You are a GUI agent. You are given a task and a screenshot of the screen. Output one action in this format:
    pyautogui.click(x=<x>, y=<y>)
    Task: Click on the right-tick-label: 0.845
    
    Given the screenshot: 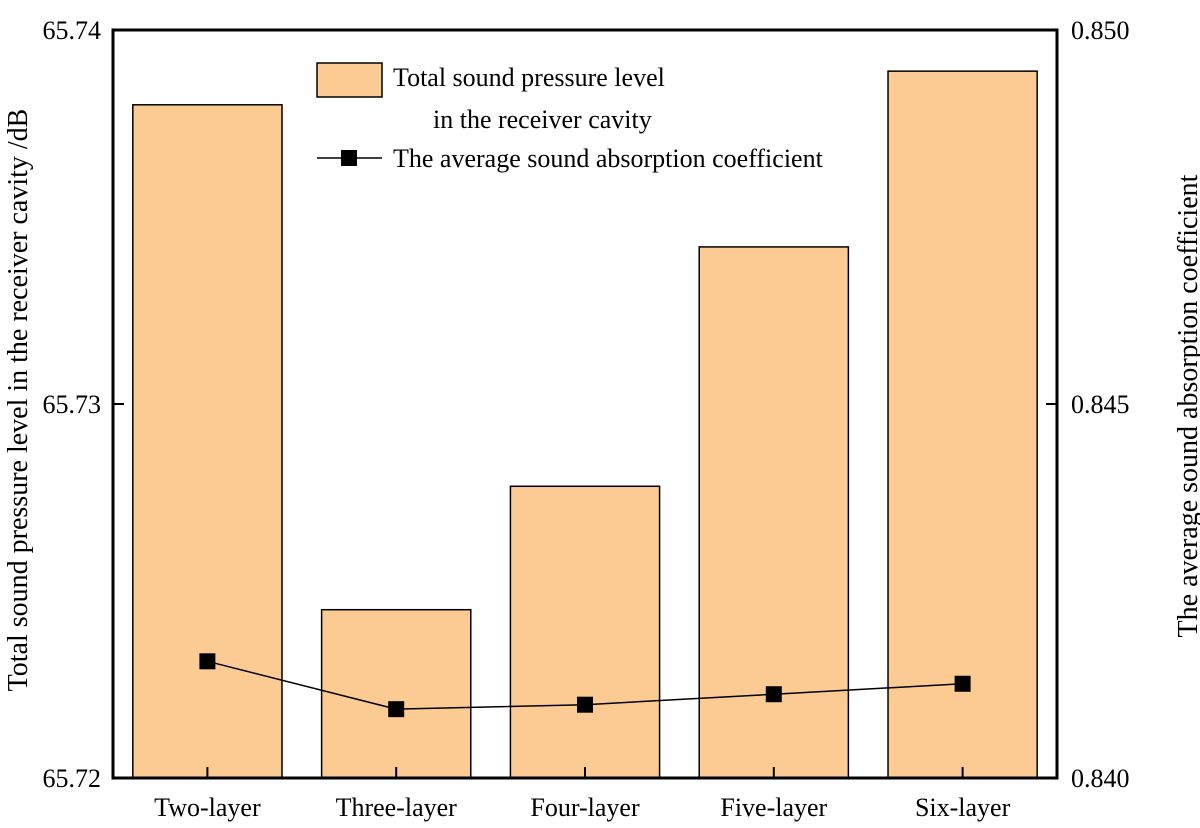 What is the action you would take?
    pyautogui.click(x=1100, y=404)
    